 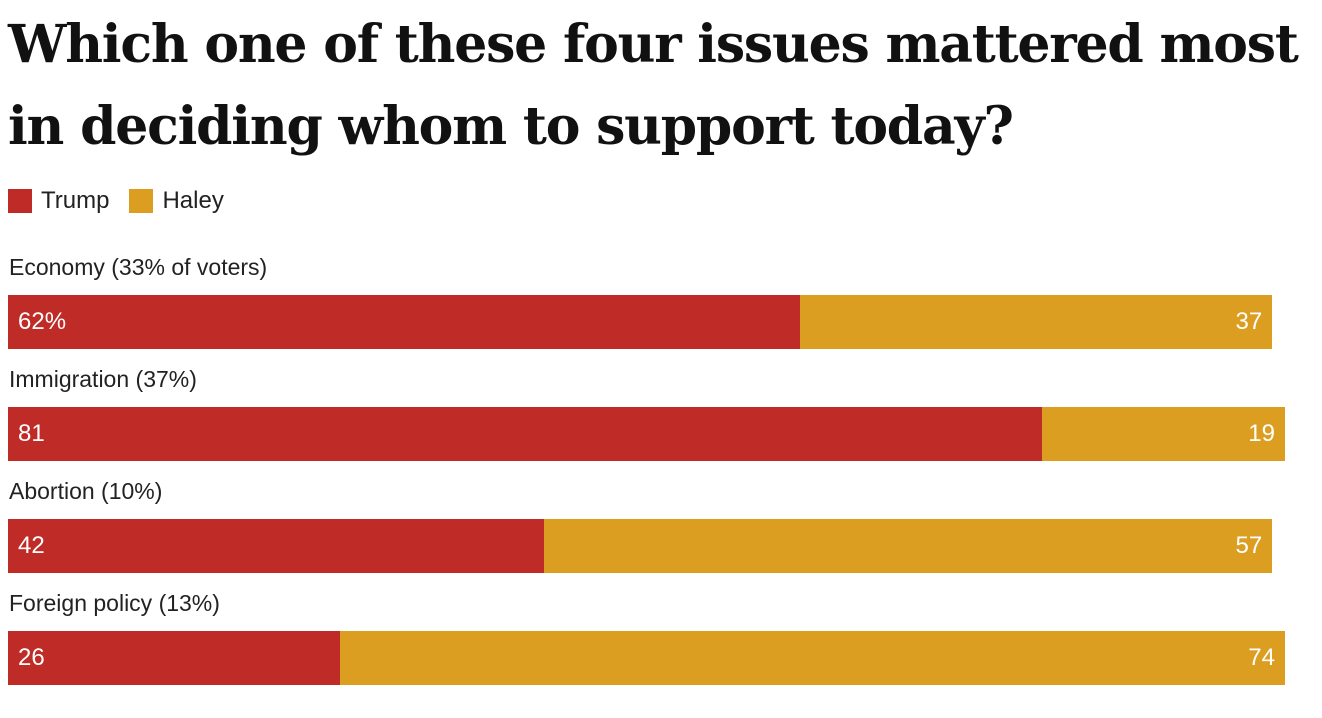 What do you see at coordinates (1163, 434) in the screenshot?
I see `bar-haley-immigration: 19` at bounding box center [1163, 434].